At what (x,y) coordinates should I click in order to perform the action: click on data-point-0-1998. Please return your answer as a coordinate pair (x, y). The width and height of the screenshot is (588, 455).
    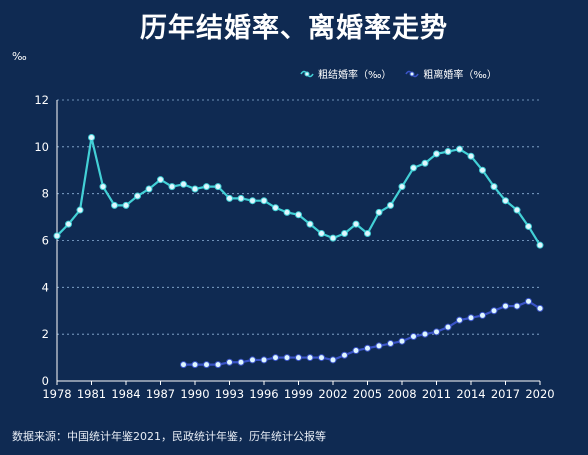
    Looking at the image, I should click on (287, 212).